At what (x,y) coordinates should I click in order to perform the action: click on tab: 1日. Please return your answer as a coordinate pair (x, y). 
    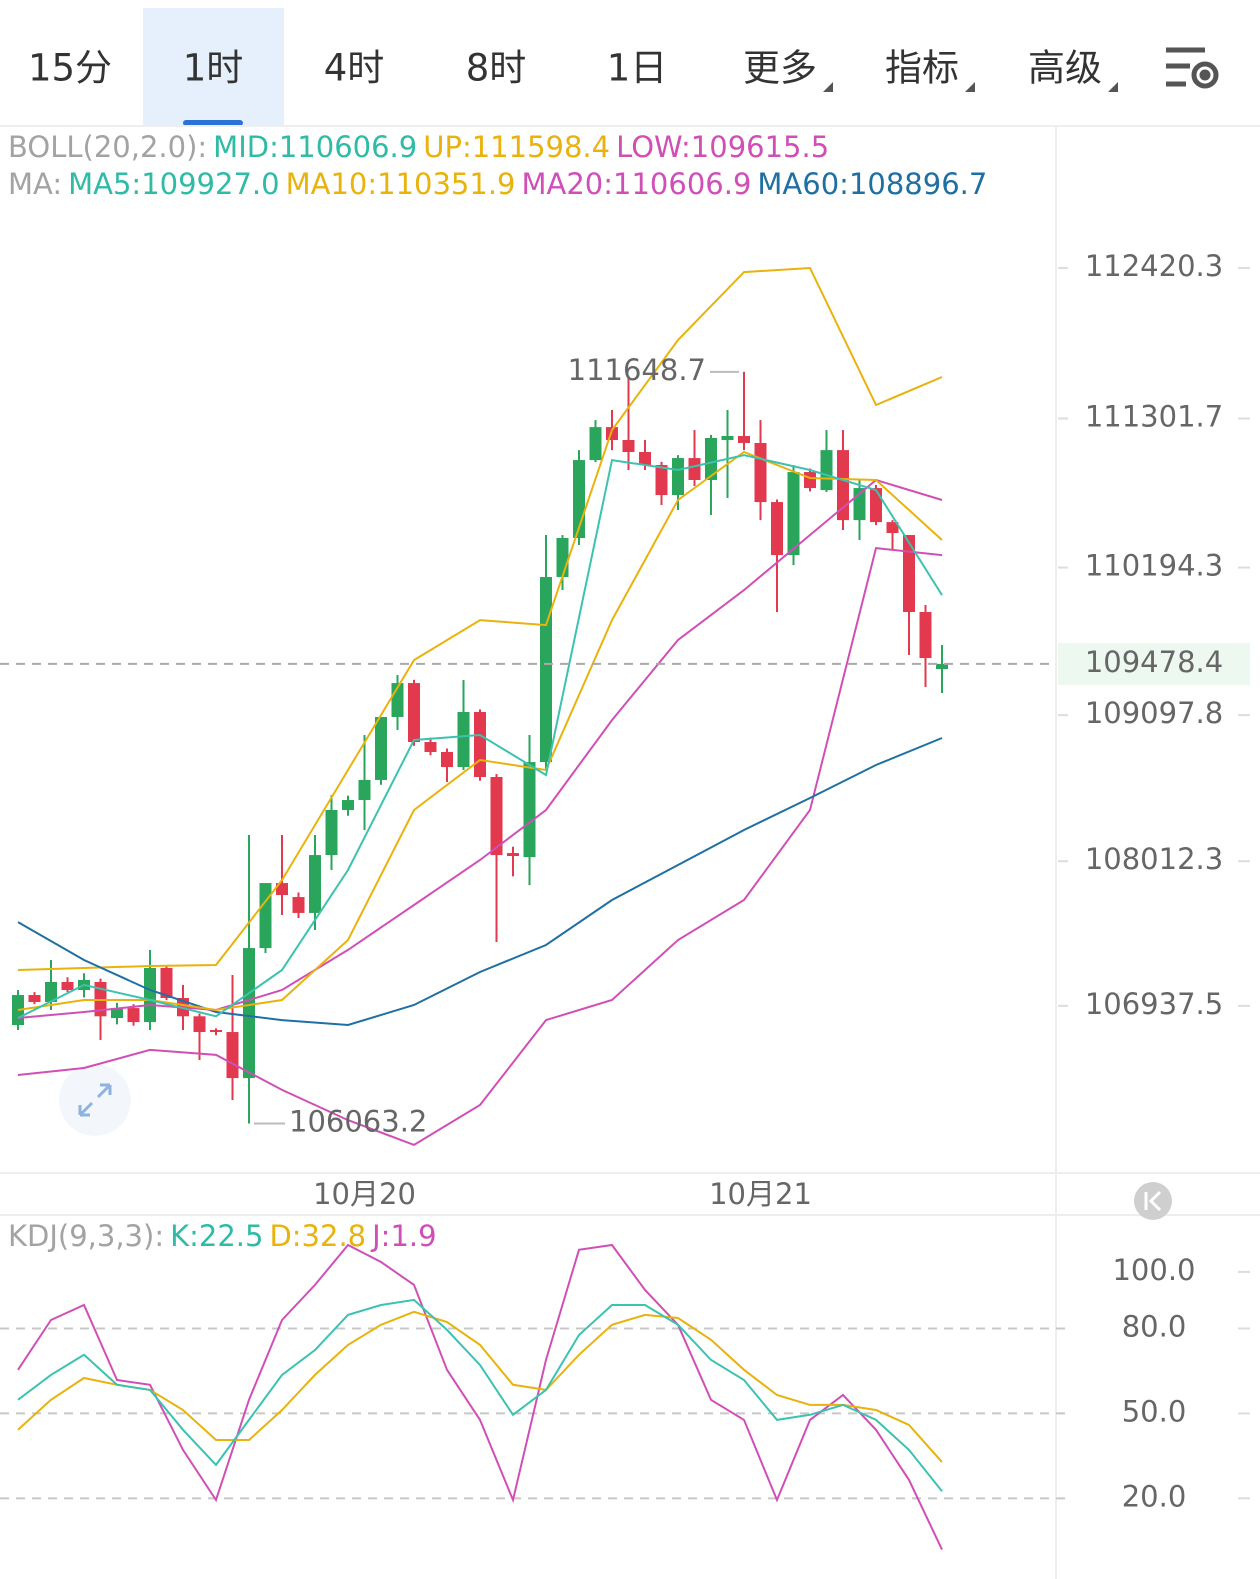
    Looking at the image, I should click on (637, 68).